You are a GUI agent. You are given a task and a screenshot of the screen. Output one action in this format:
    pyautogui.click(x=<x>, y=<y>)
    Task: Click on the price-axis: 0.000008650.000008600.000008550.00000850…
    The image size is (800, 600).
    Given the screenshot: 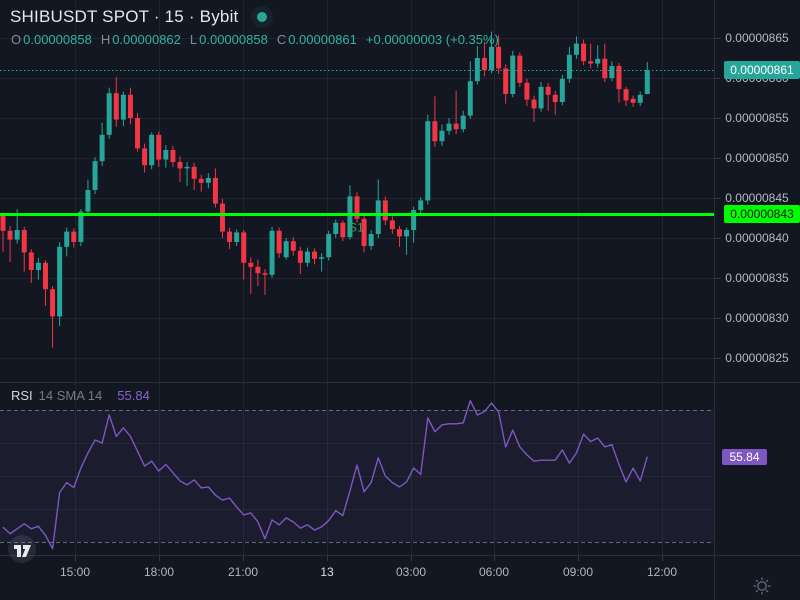 What is the action you would take?
    pyautogui.click(x=757, y=277)
    